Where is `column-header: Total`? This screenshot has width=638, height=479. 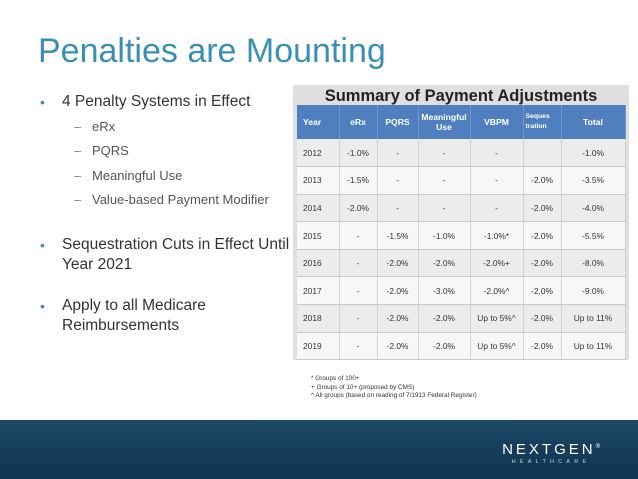
column-header: Total is located at coordinates (593, 122).